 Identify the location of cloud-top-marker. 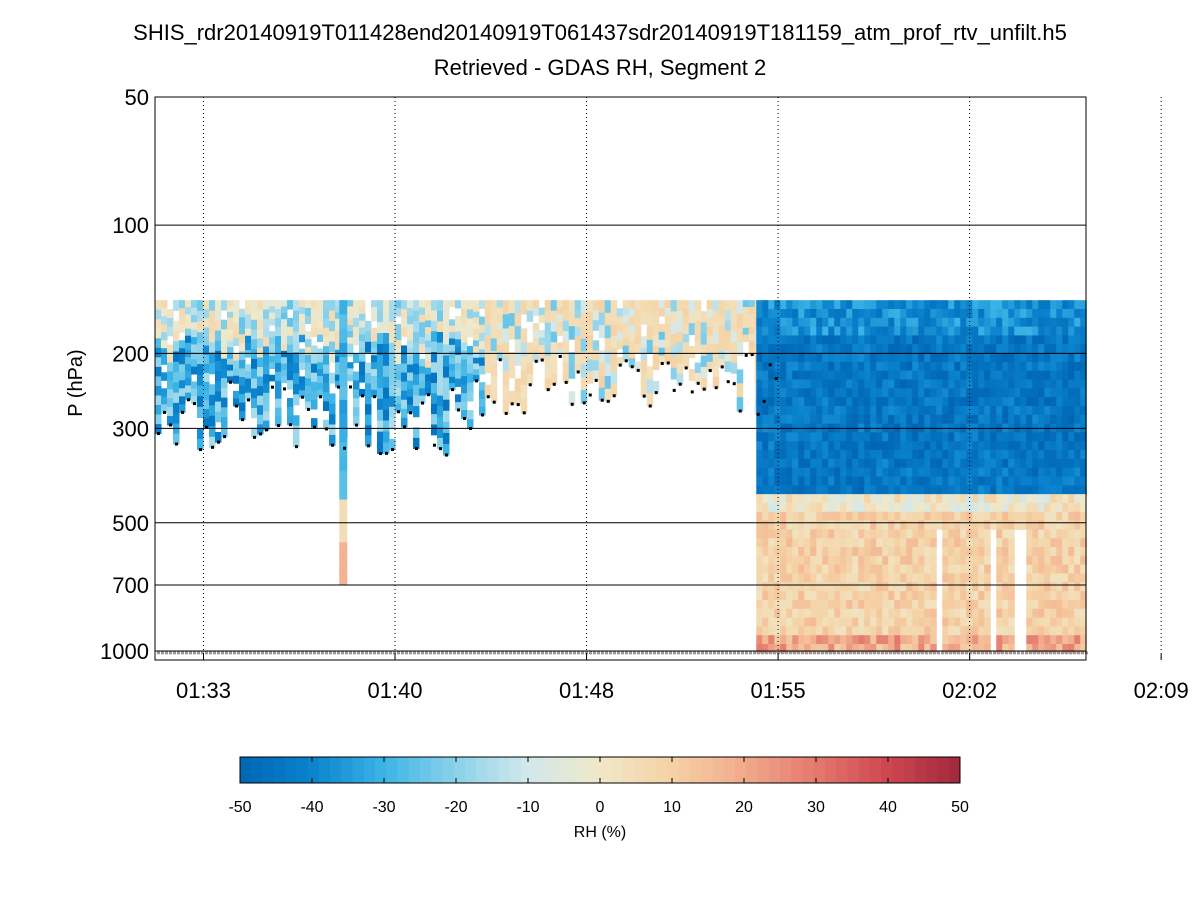
(542, 360).